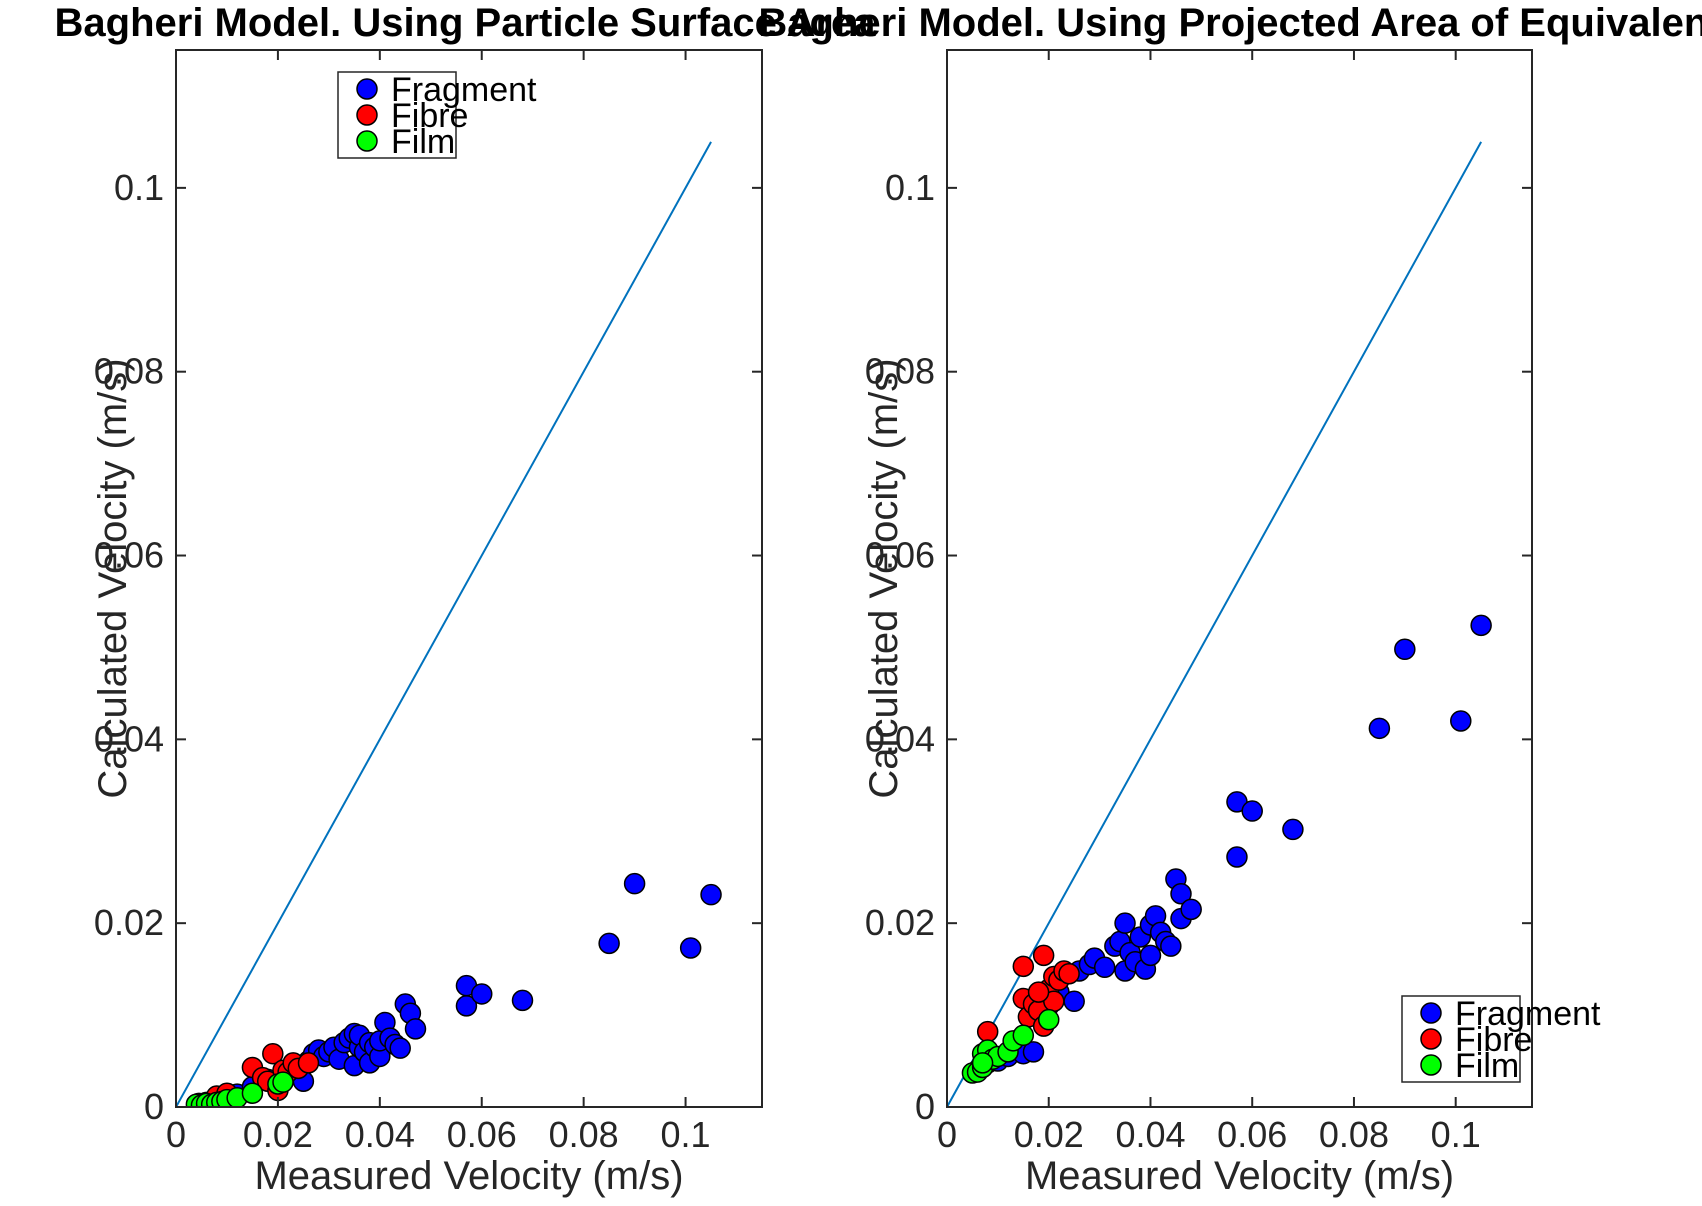 This screenshot has height=1206, width=1702. Describe the element at coordinates (278, 1134) in the screenshot. I see `left-x-tick-label: 0.02` at that location.